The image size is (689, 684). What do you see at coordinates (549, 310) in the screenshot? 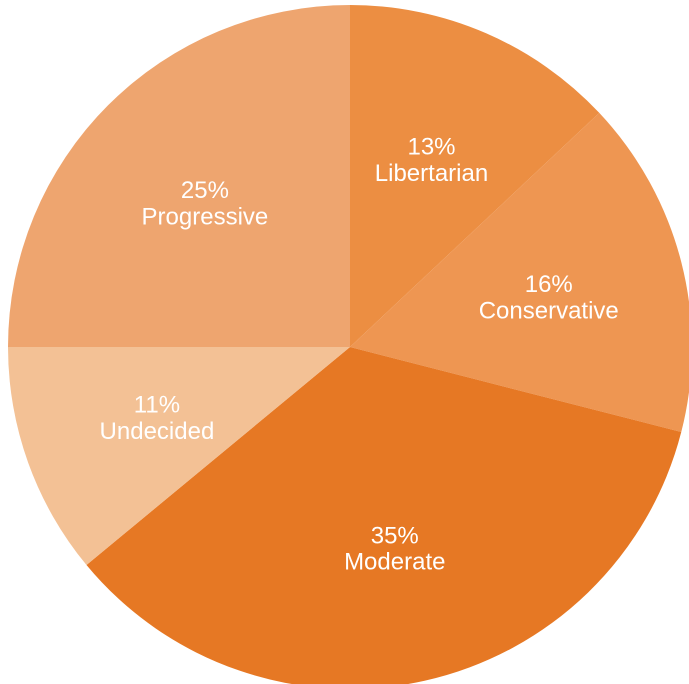
I see `slice-name-conservative: Conservative` at bounding box center [549, 310].